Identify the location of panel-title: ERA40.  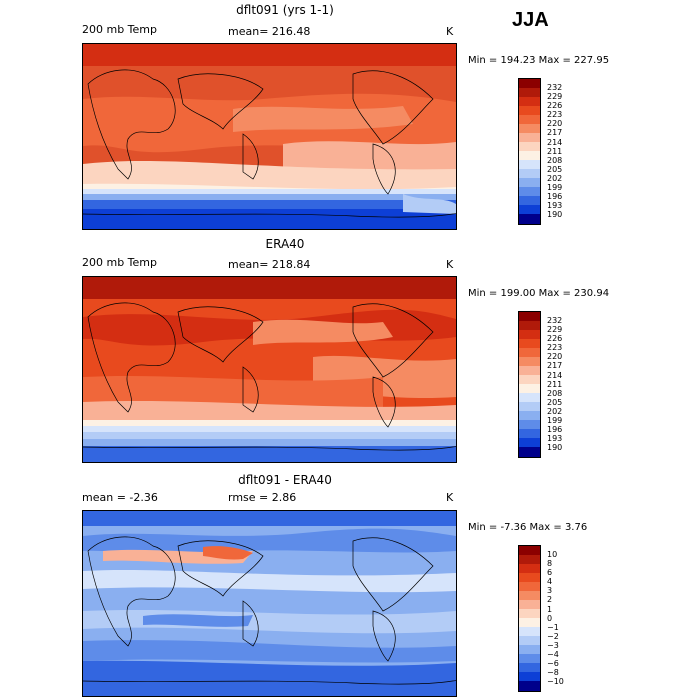
(285, 244).